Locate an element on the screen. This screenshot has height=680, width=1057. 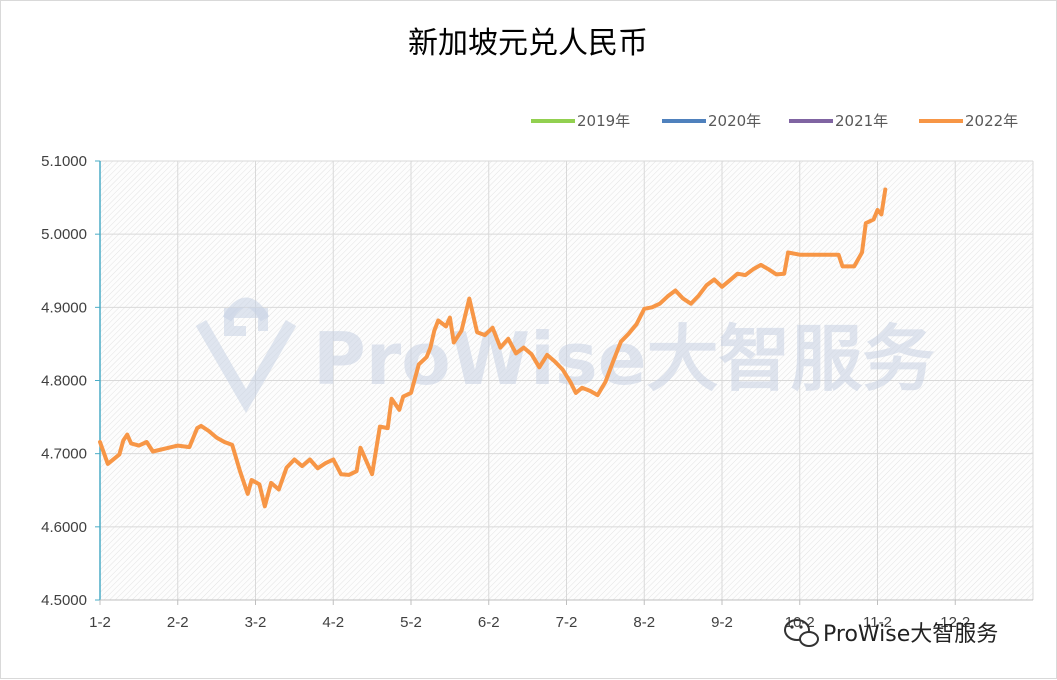
watermark: ProWise大智服务 is located at coordinates (565, 355).